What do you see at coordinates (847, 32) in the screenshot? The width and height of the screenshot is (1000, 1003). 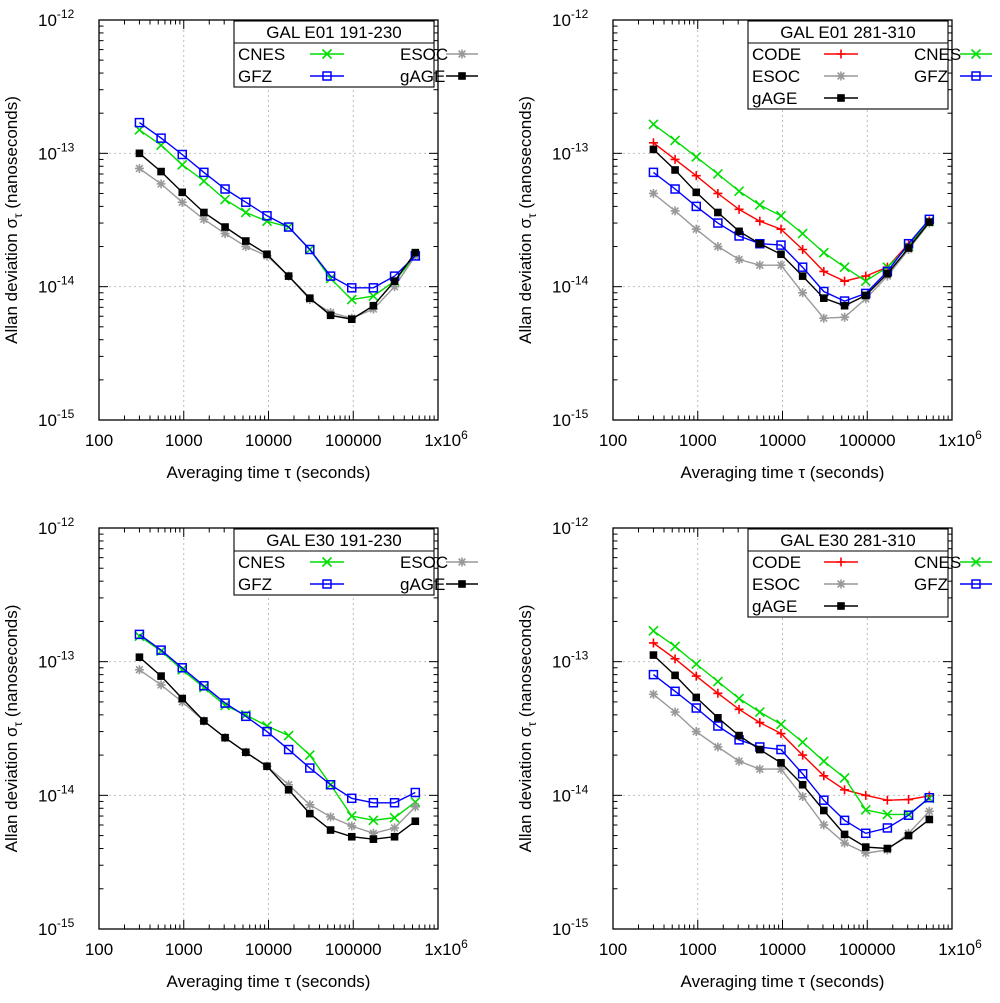 I see `legend-title: GAL E01 281-310` at bounding box center [847, 32].